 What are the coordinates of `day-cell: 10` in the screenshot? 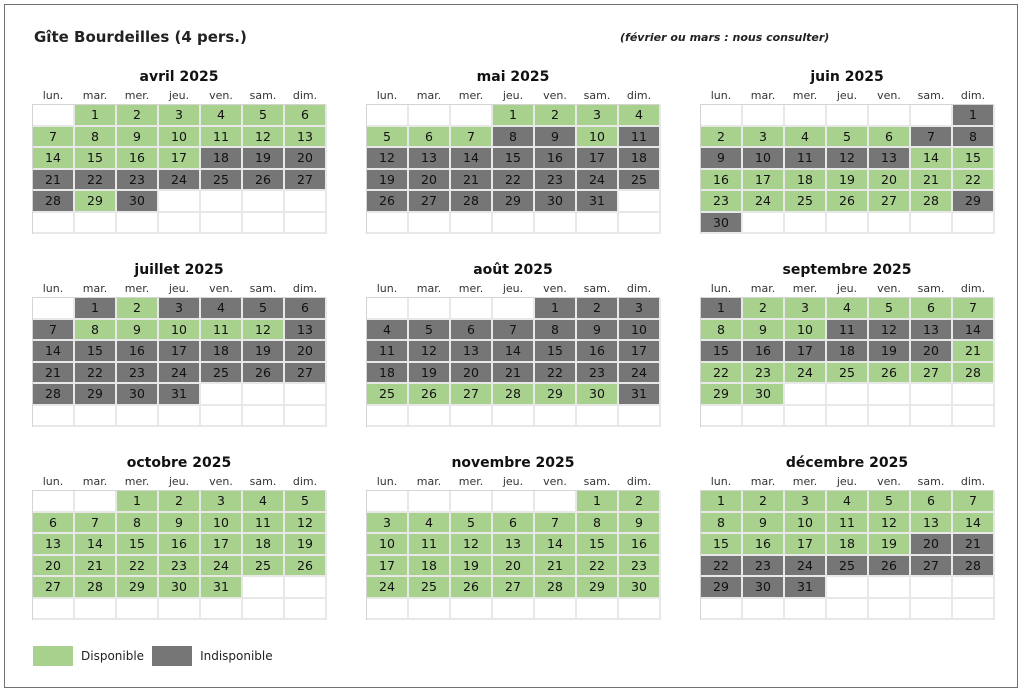 It's located at (806, 523).